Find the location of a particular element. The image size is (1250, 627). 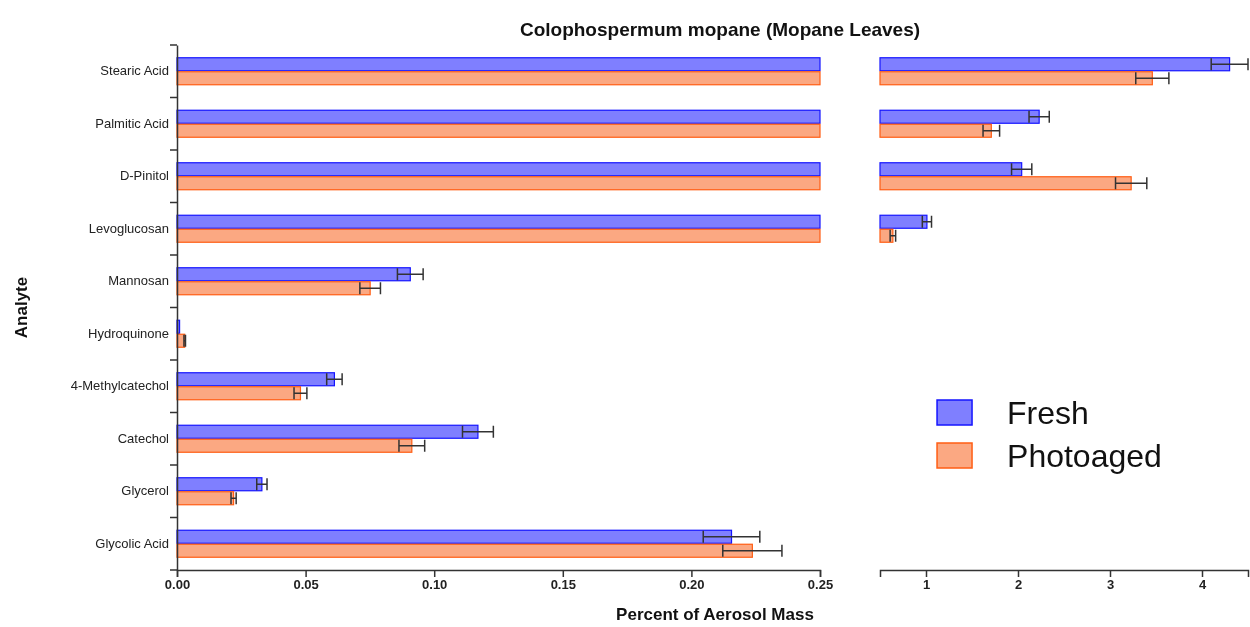

y-tick-label: D-Pinitol is located at coordinates (144, 176).